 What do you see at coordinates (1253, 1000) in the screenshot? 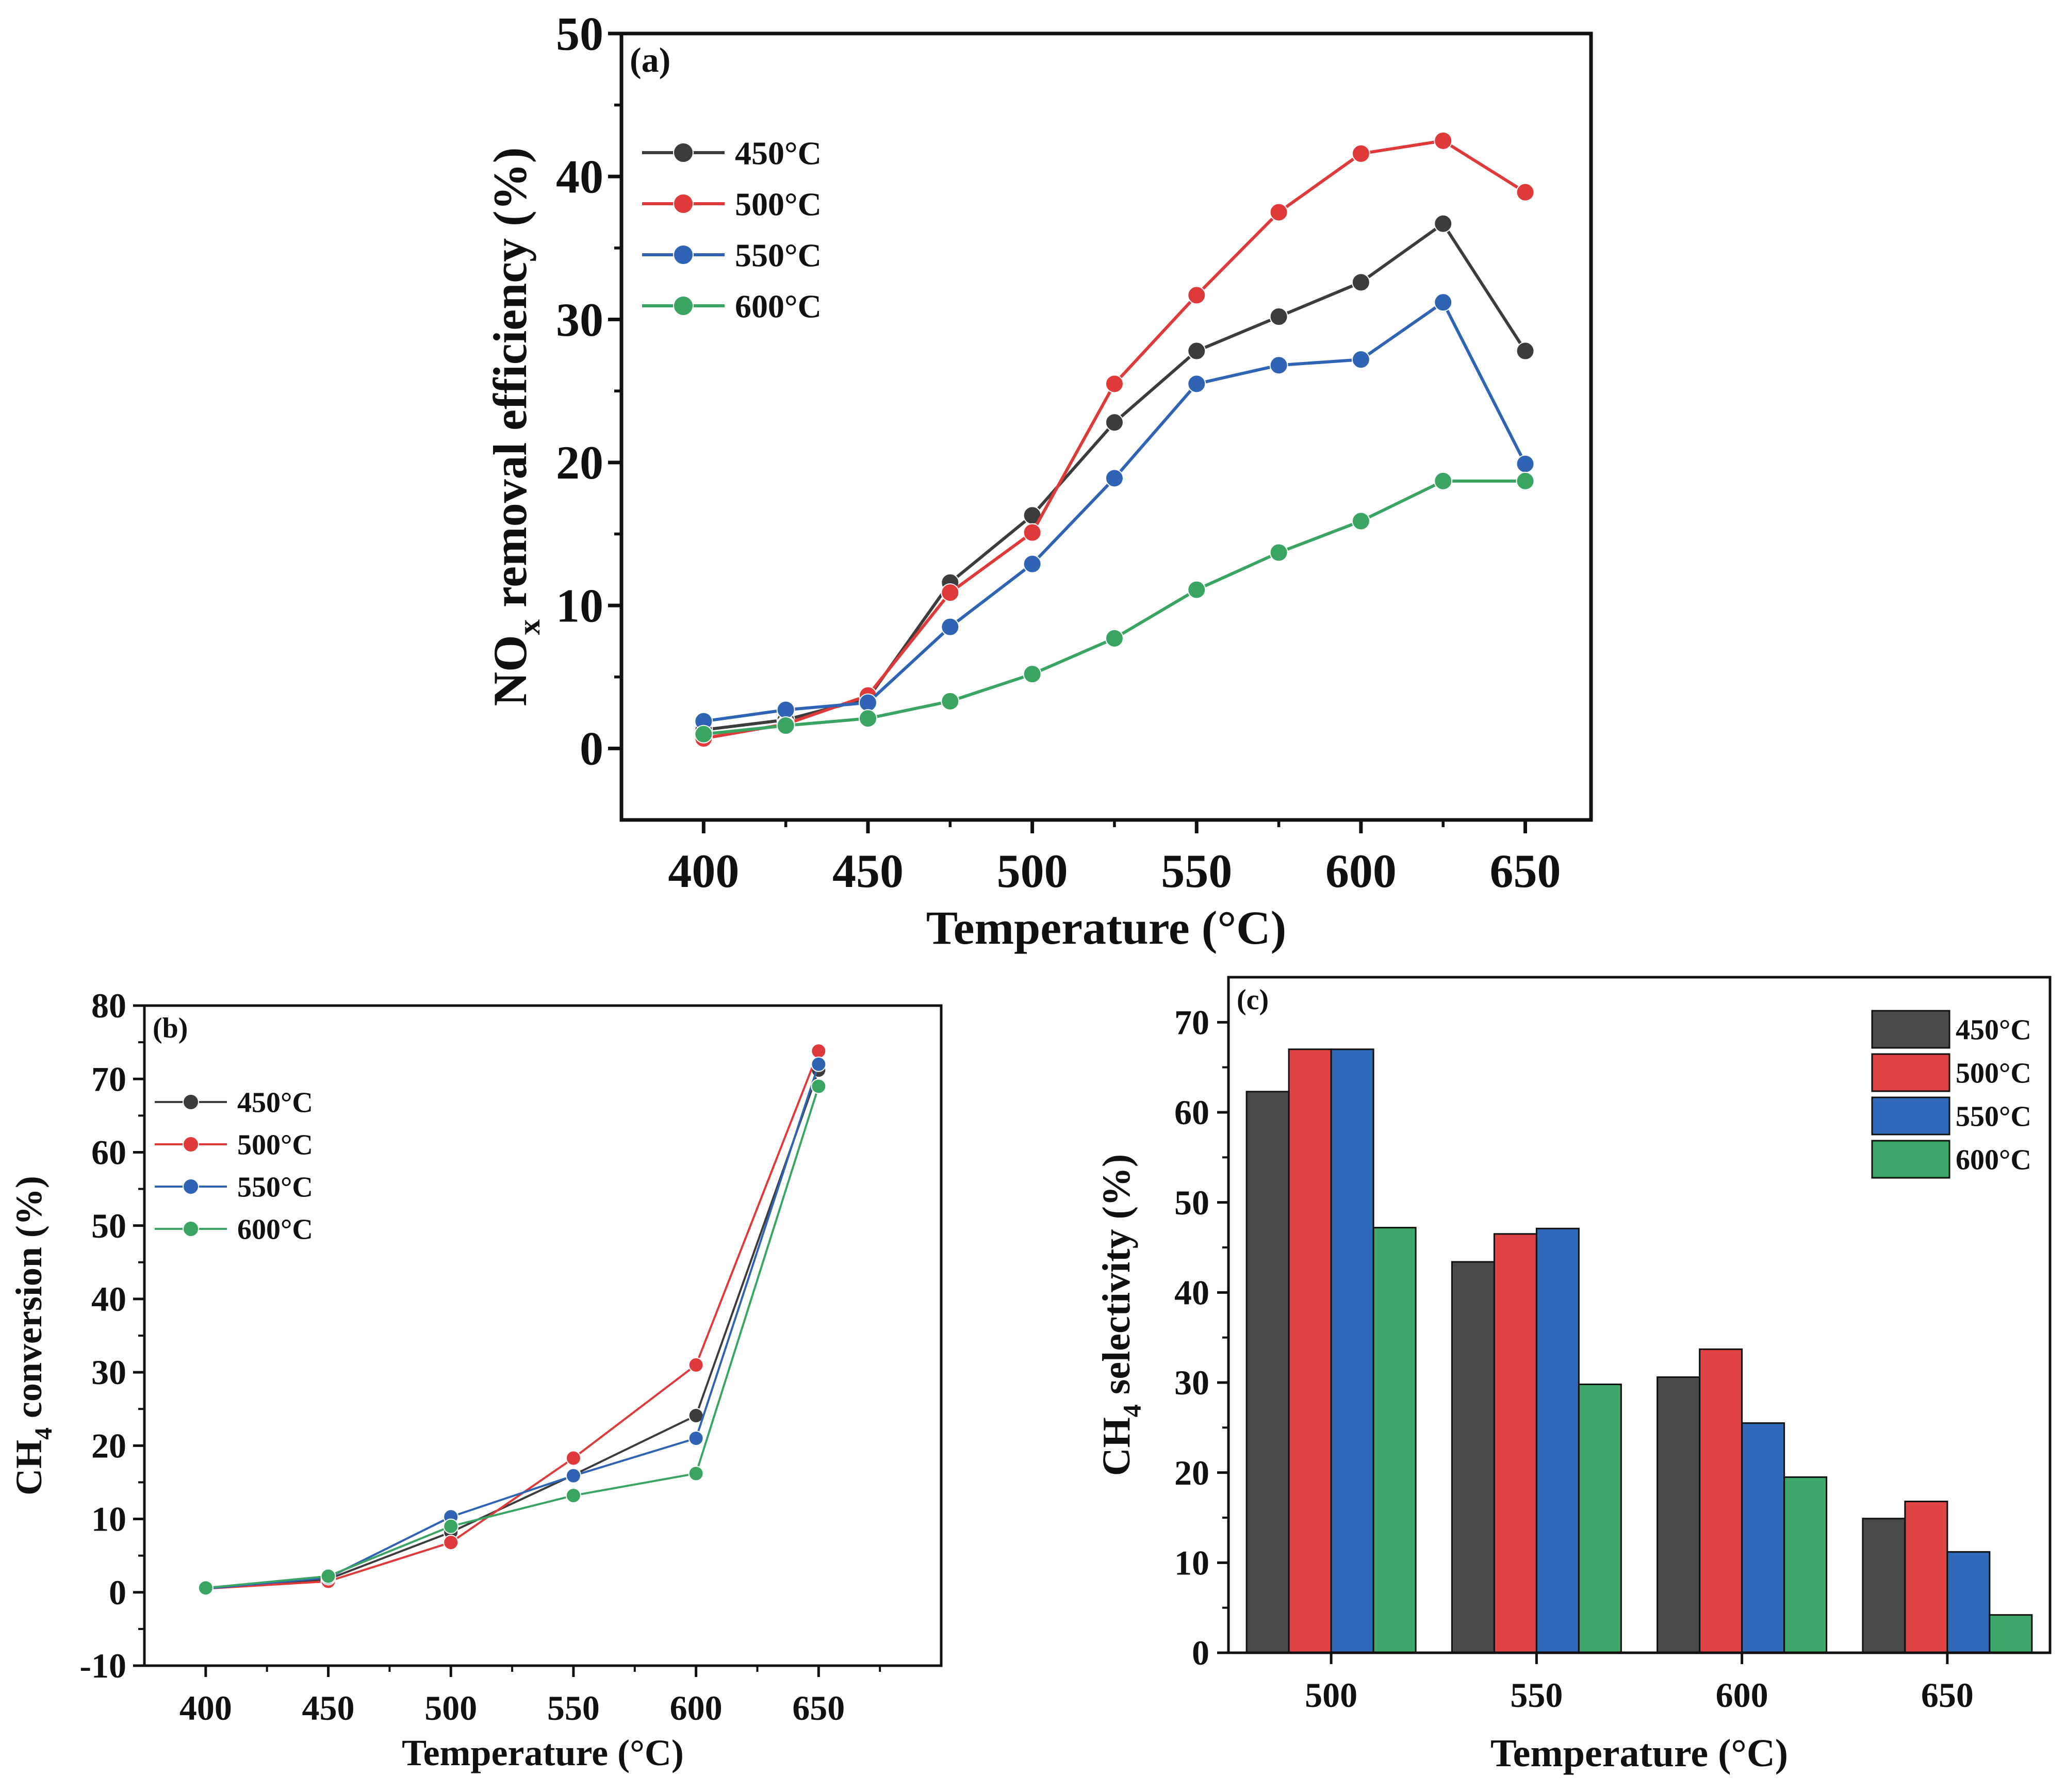
I see `panel-label: (c)` at bounding box center [1253, 1000].